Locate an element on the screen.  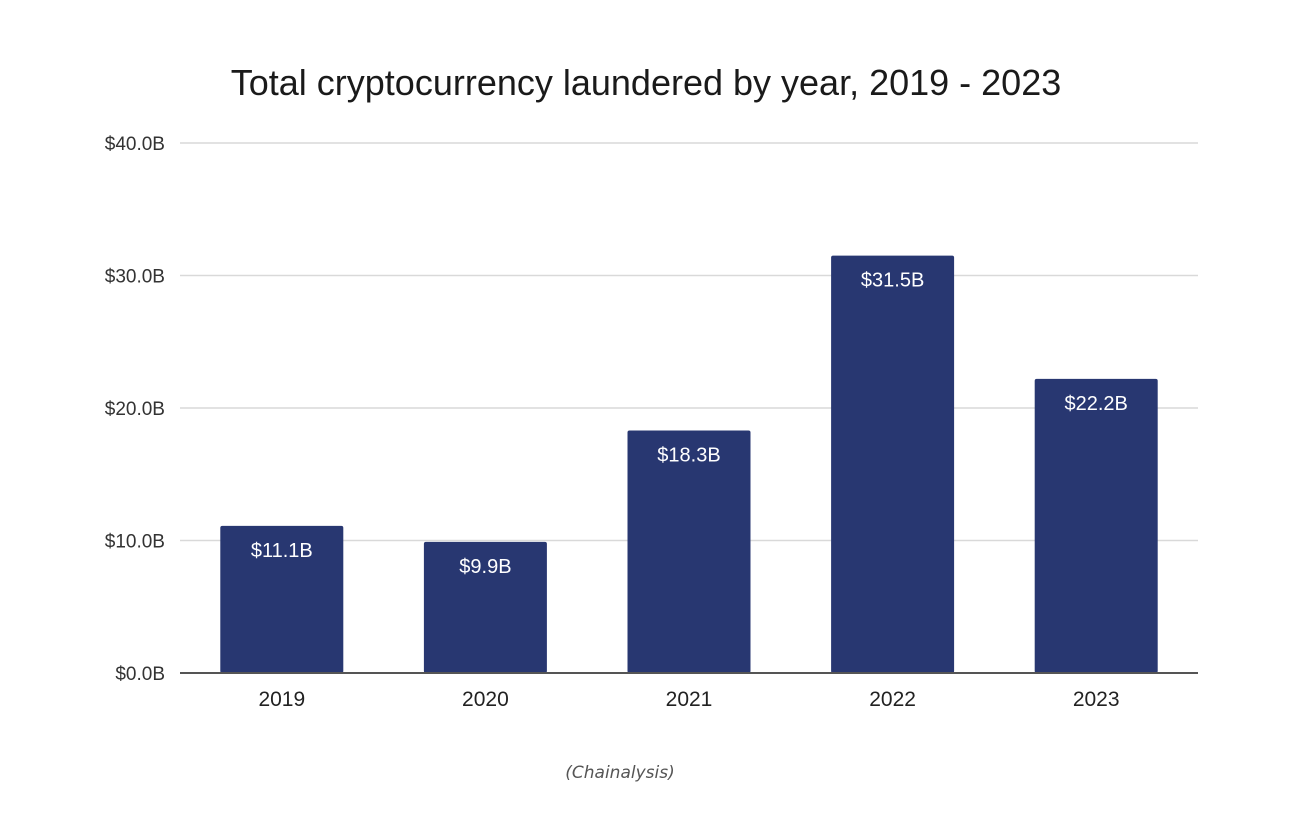
x-axis-tick-labels: 2019 2020 2021 2022 2023 is located at coordinates (688, 699).